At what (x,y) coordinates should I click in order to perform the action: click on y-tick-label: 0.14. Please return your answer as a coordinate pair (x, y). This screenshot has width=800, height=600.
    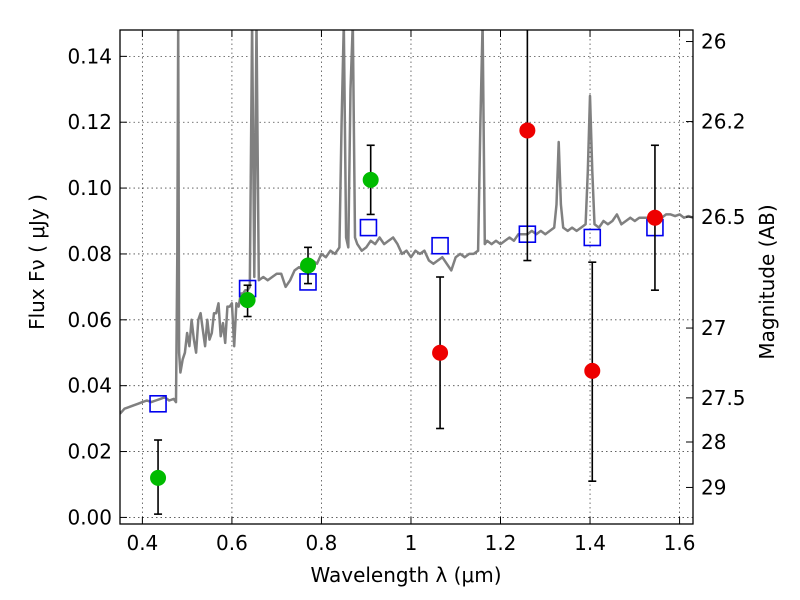
    Looking at the image, I should click on (89, 56).